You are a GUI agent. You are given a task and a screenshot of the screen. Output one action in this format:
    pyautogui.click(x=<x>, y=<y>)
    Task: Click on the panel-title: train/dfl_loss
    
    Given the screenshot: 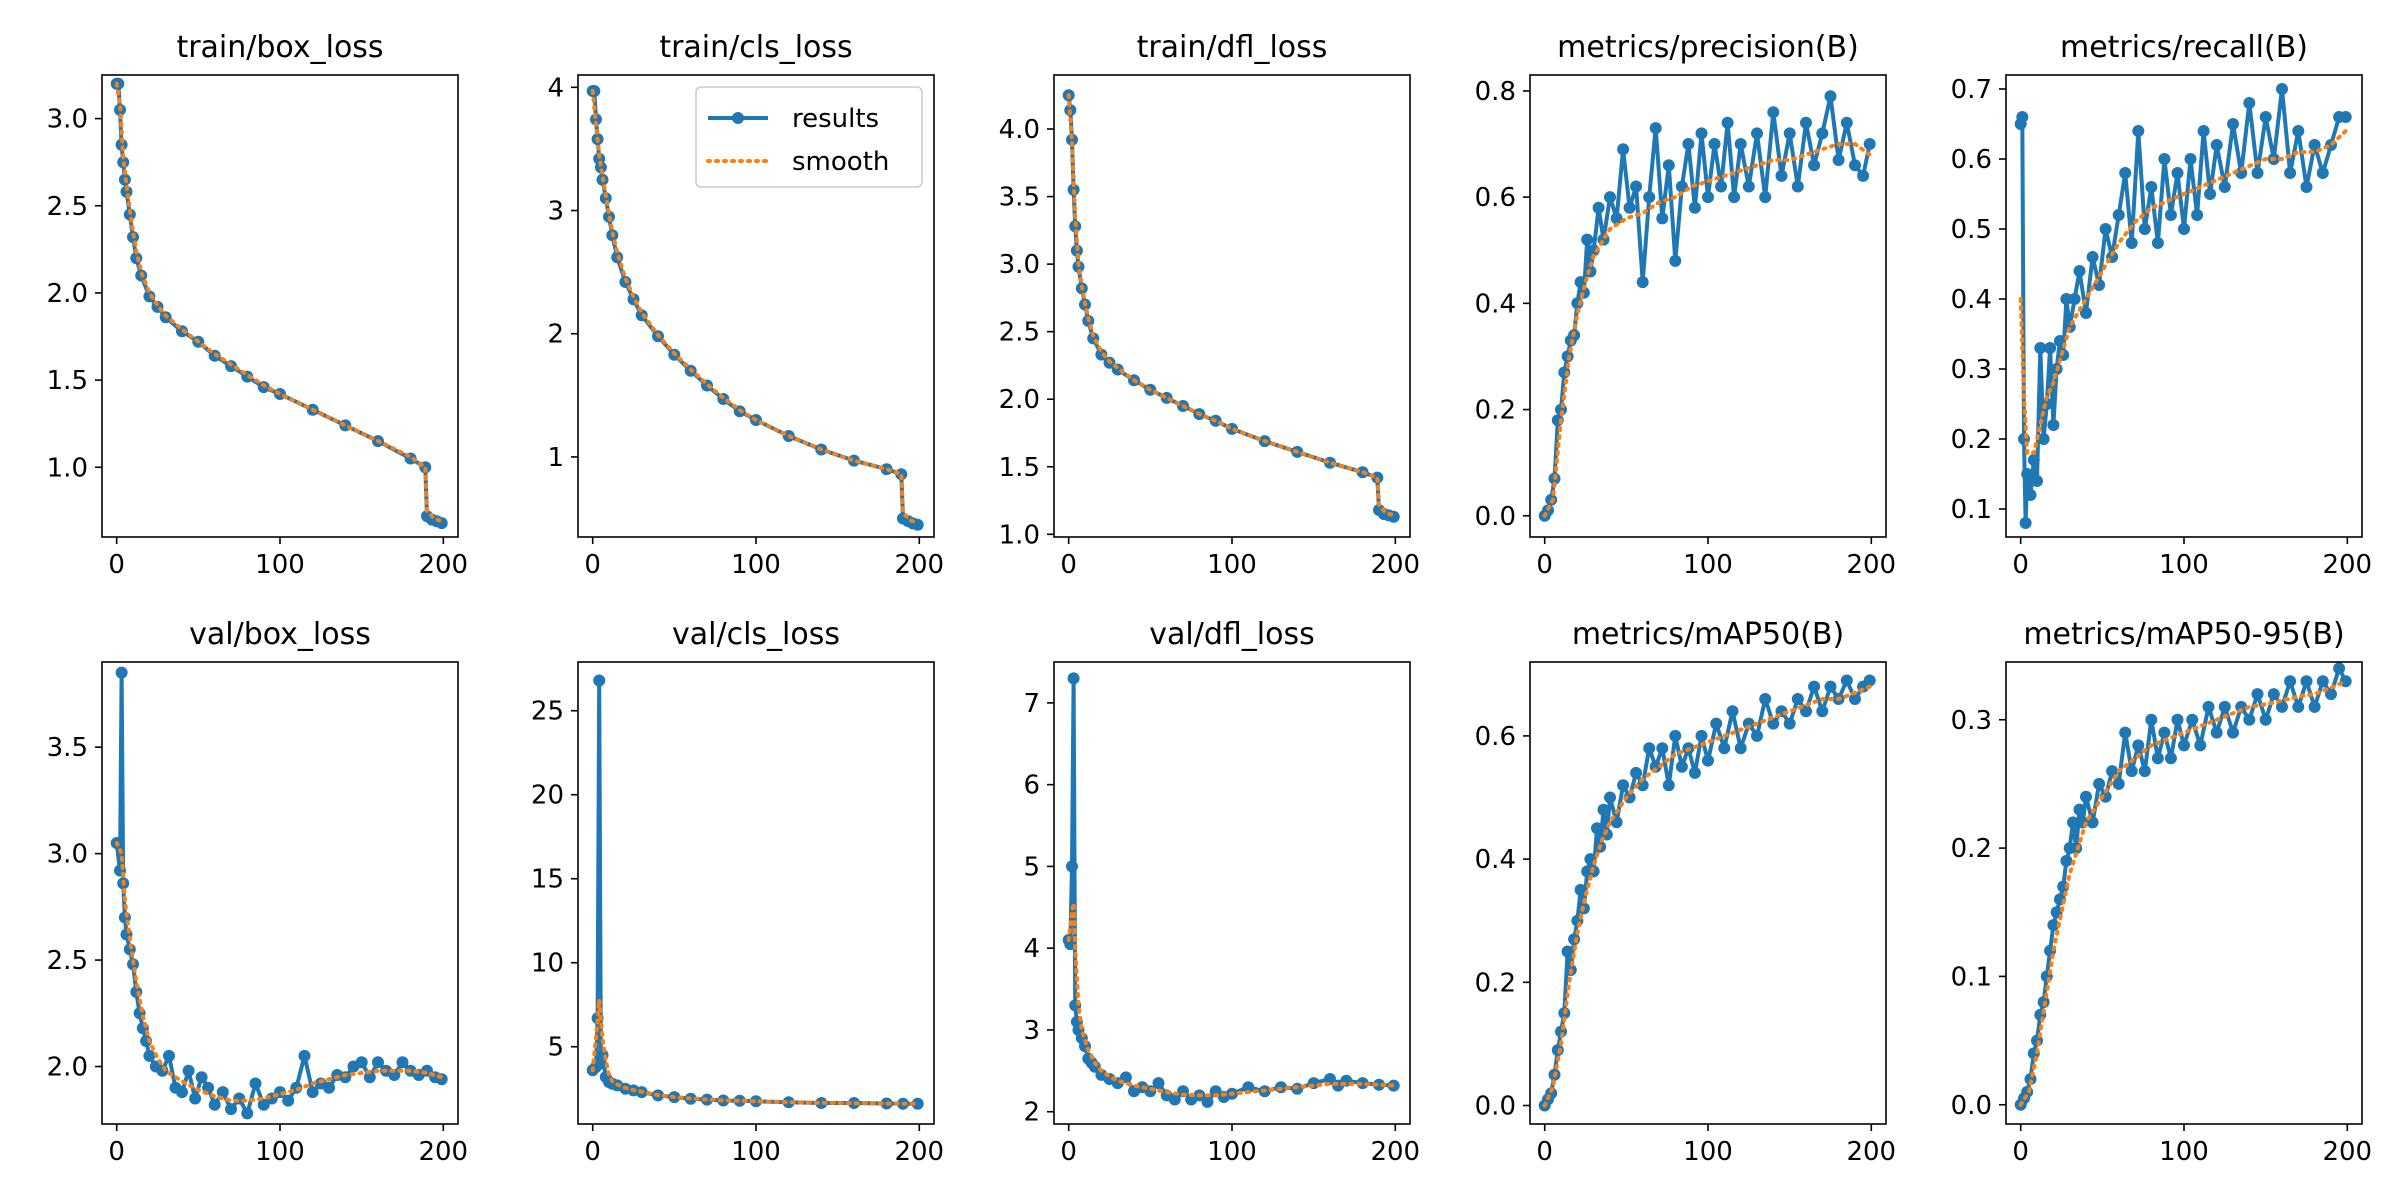 What is the action you would take?
    pyautogui.click(x=1232, y=47)
    